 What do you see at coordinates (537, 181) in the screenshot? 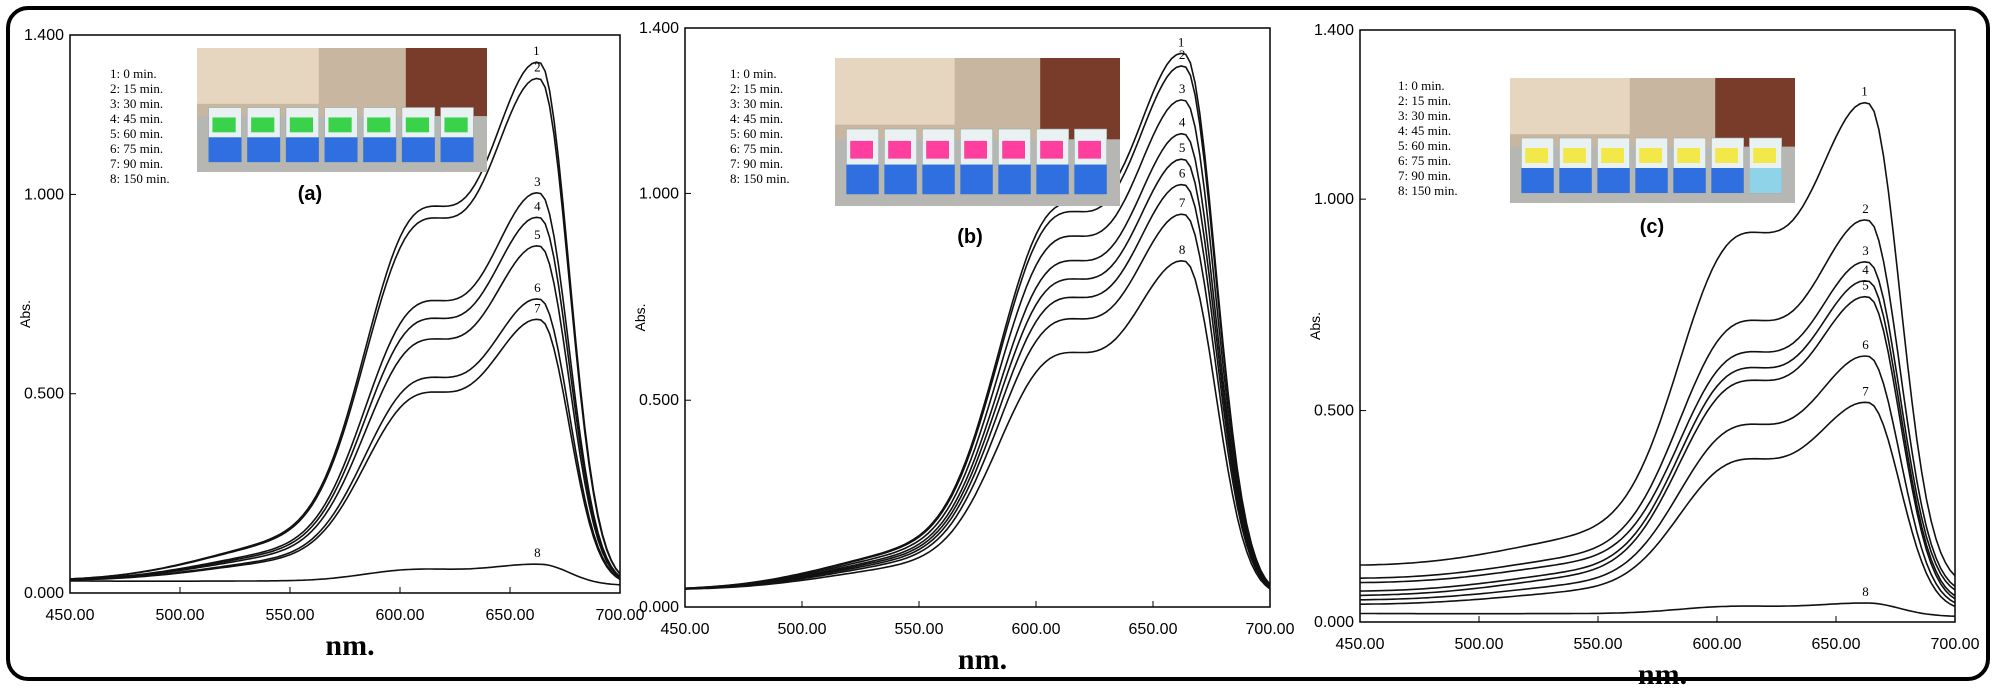
I see `series-number-label: 3` at bounding box center [537, 181].